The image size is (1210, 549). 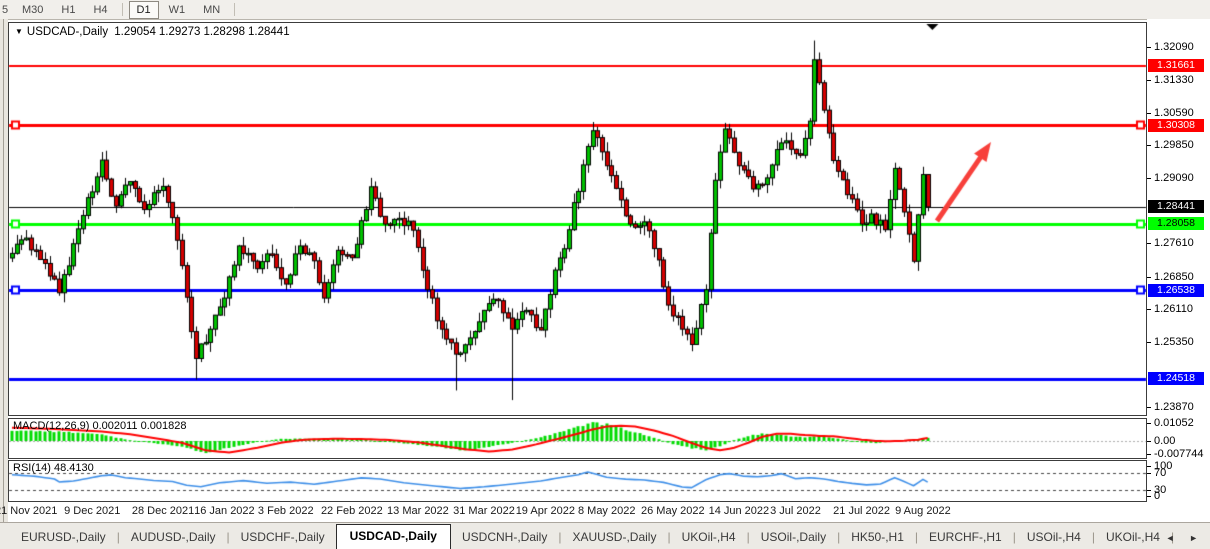 I want to click on timeframe-button-mn: MN, so click(x=212, y=9).